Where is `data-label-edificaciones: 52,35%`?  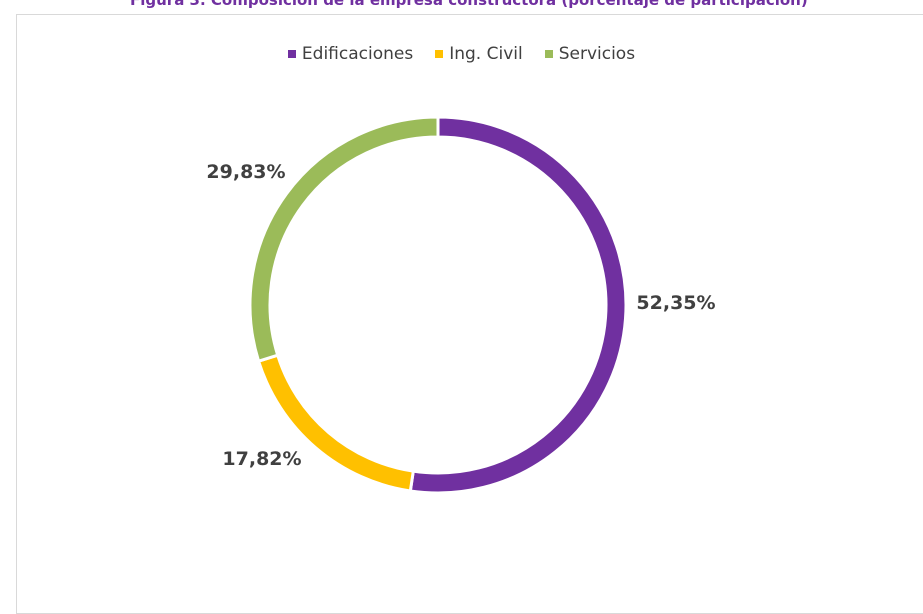 data-label-edificaciones: 52,35% is located at coordinates (675, 303).